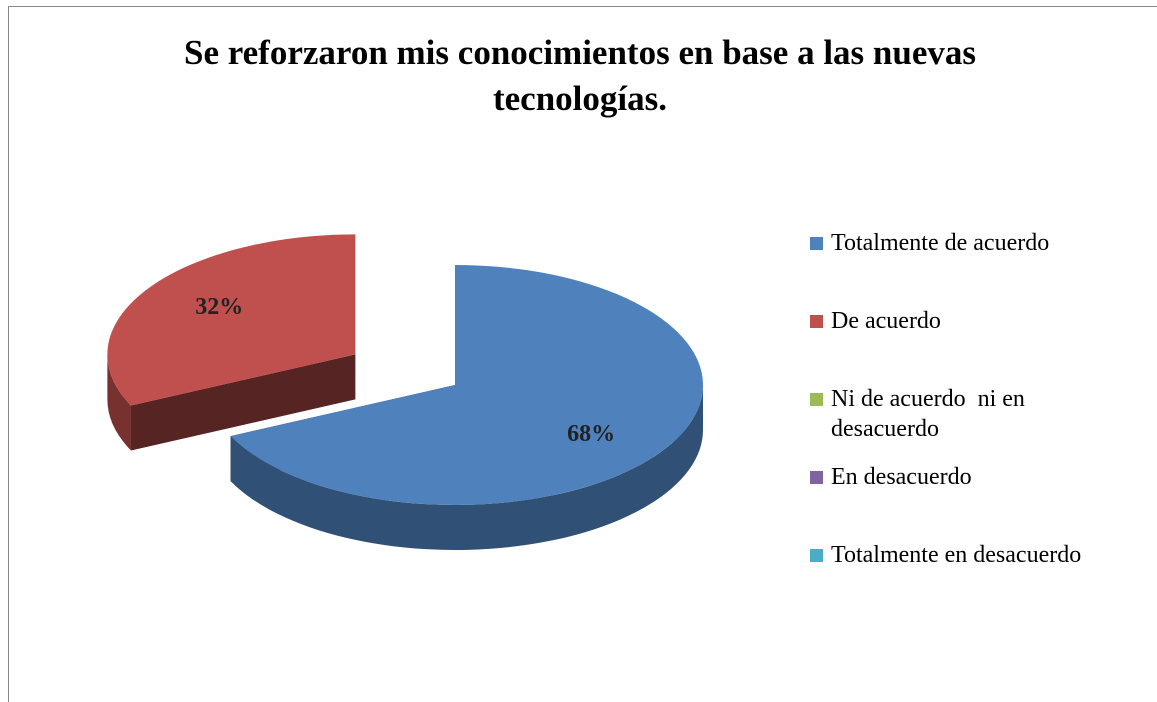 The width and height of the screenshot is (1157, 702). Describe the element at coordinates (956, 555) in the screenshot. I see `legend-label: Totalmente en desacuerdo` at that location.